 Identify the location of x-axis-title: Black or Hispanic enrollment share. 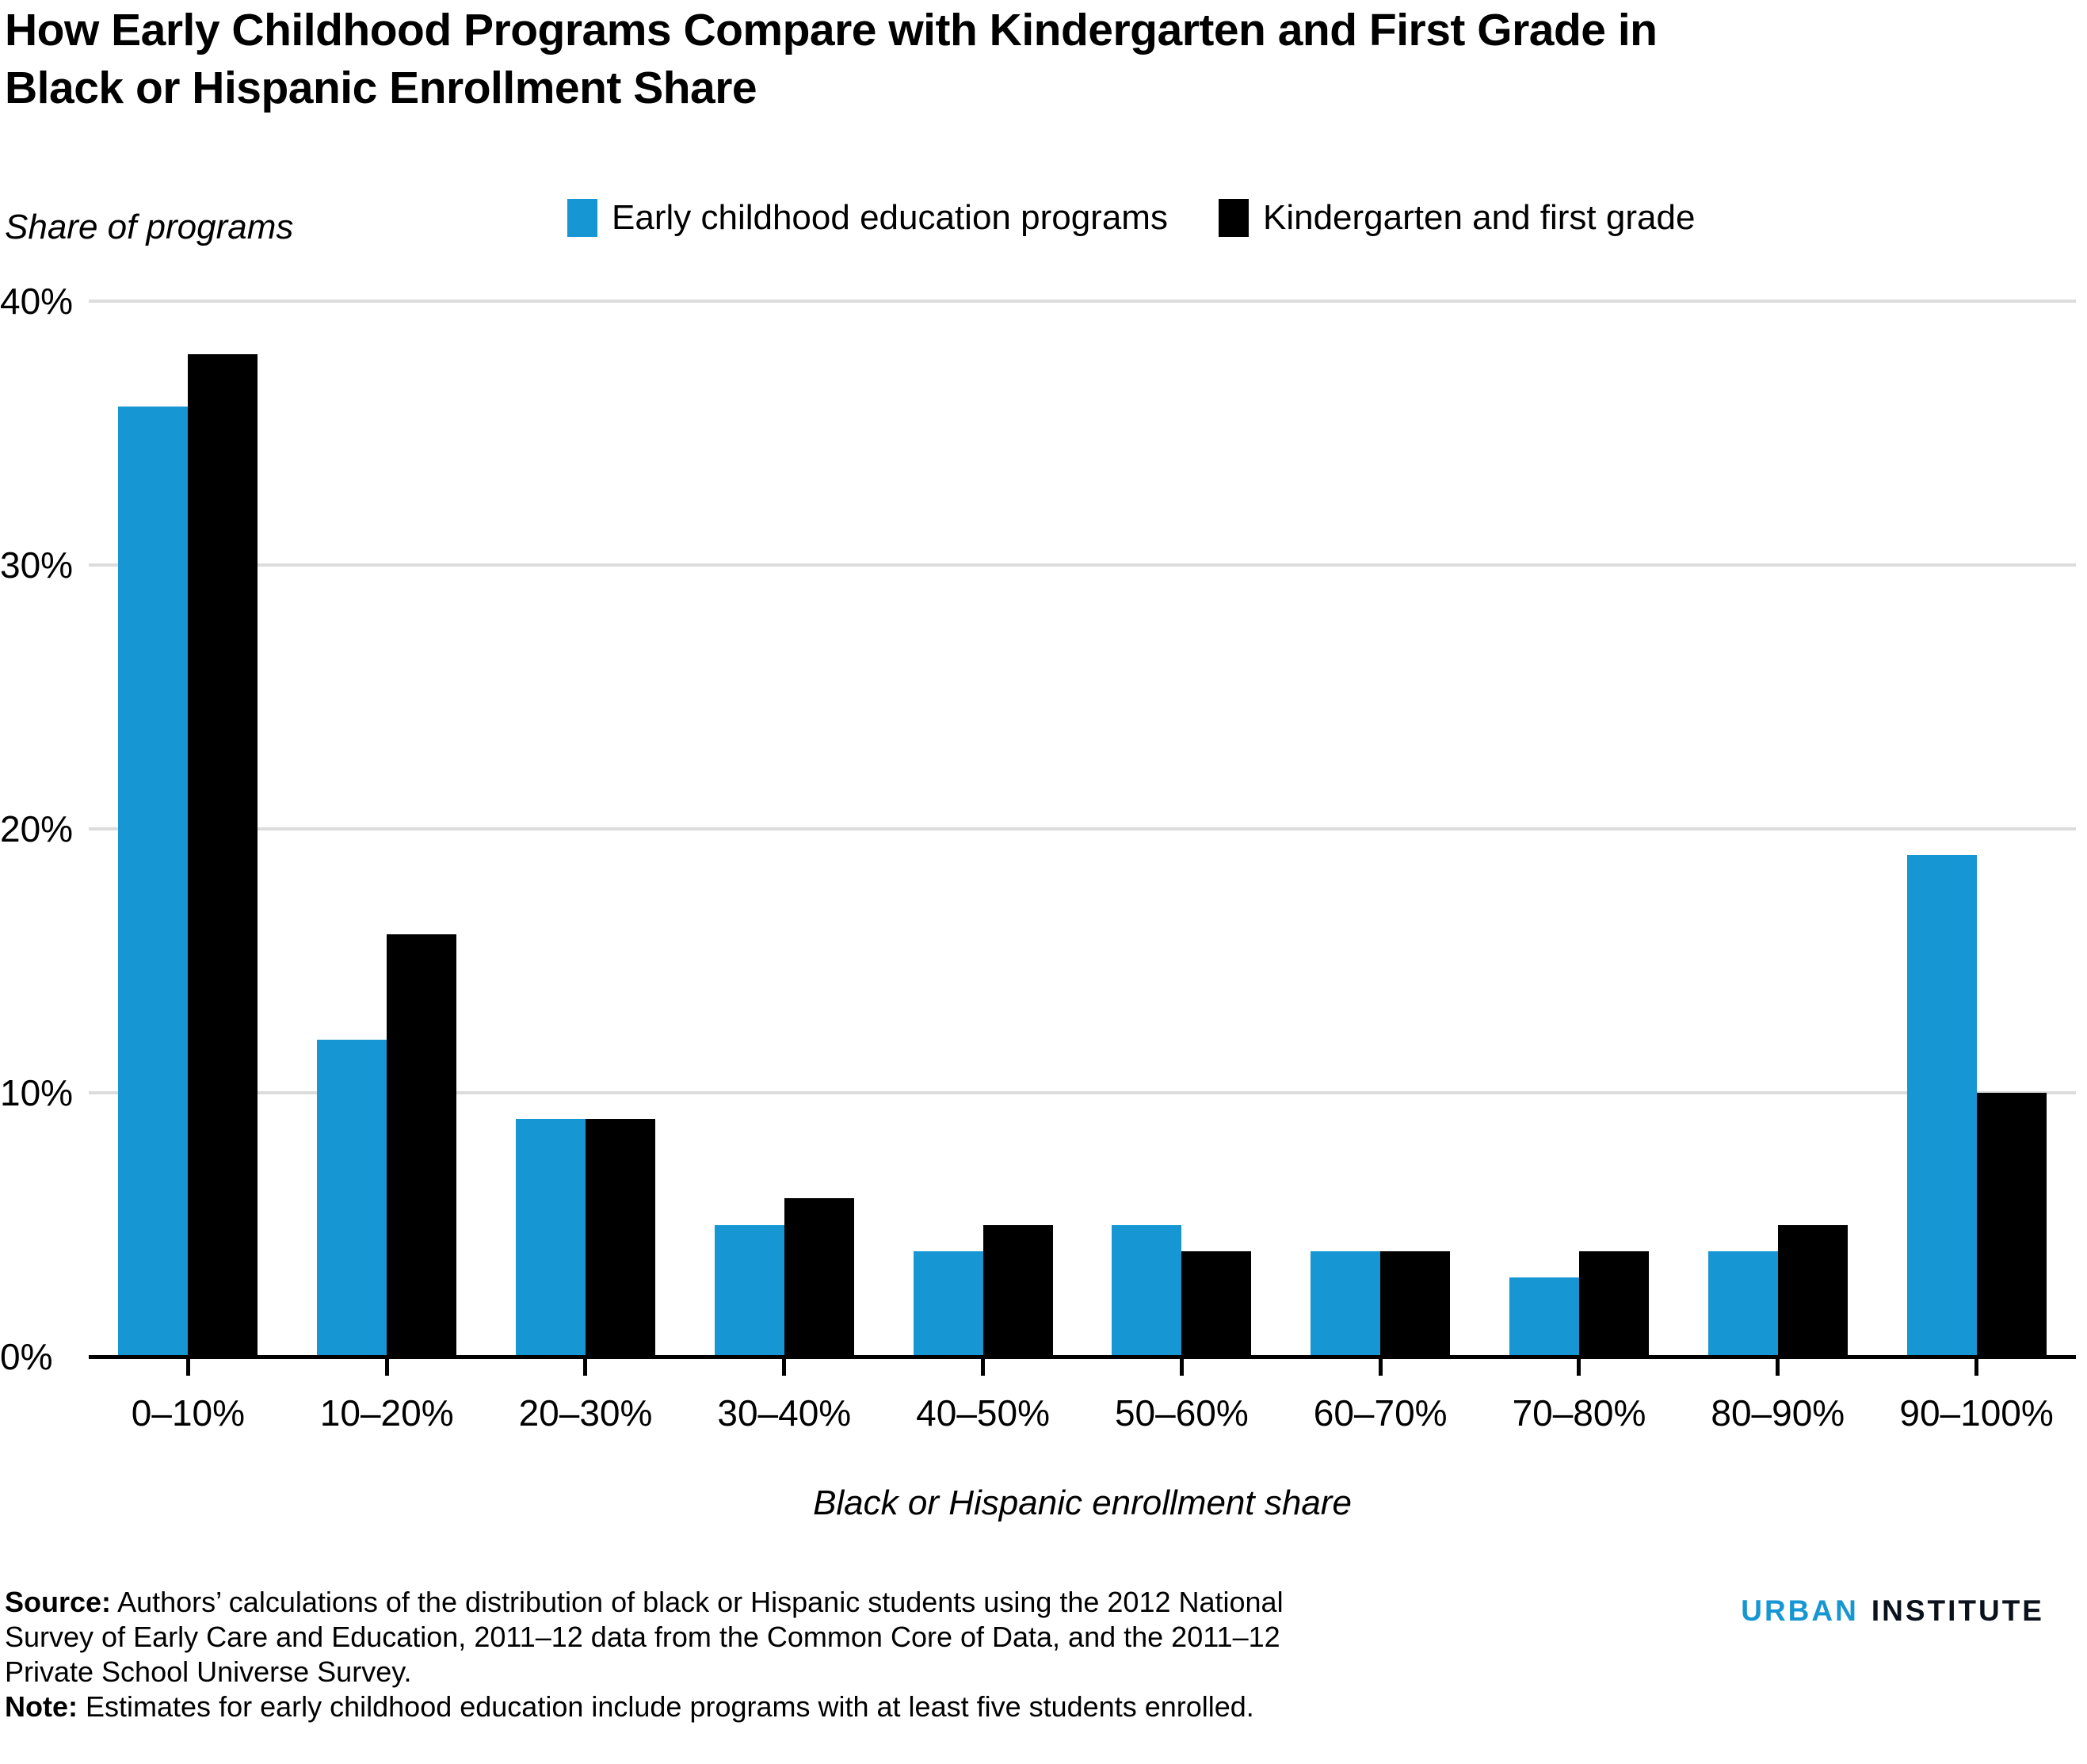
(1082, 1502).